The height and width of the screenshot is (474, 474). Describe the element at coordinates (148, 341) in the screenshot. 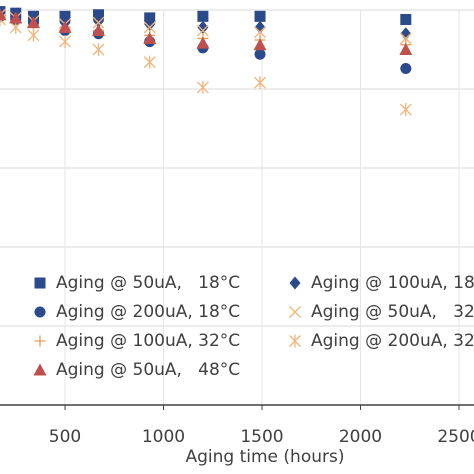

I see `legend-label: Aging @ 100uA, 32°C` at that location.